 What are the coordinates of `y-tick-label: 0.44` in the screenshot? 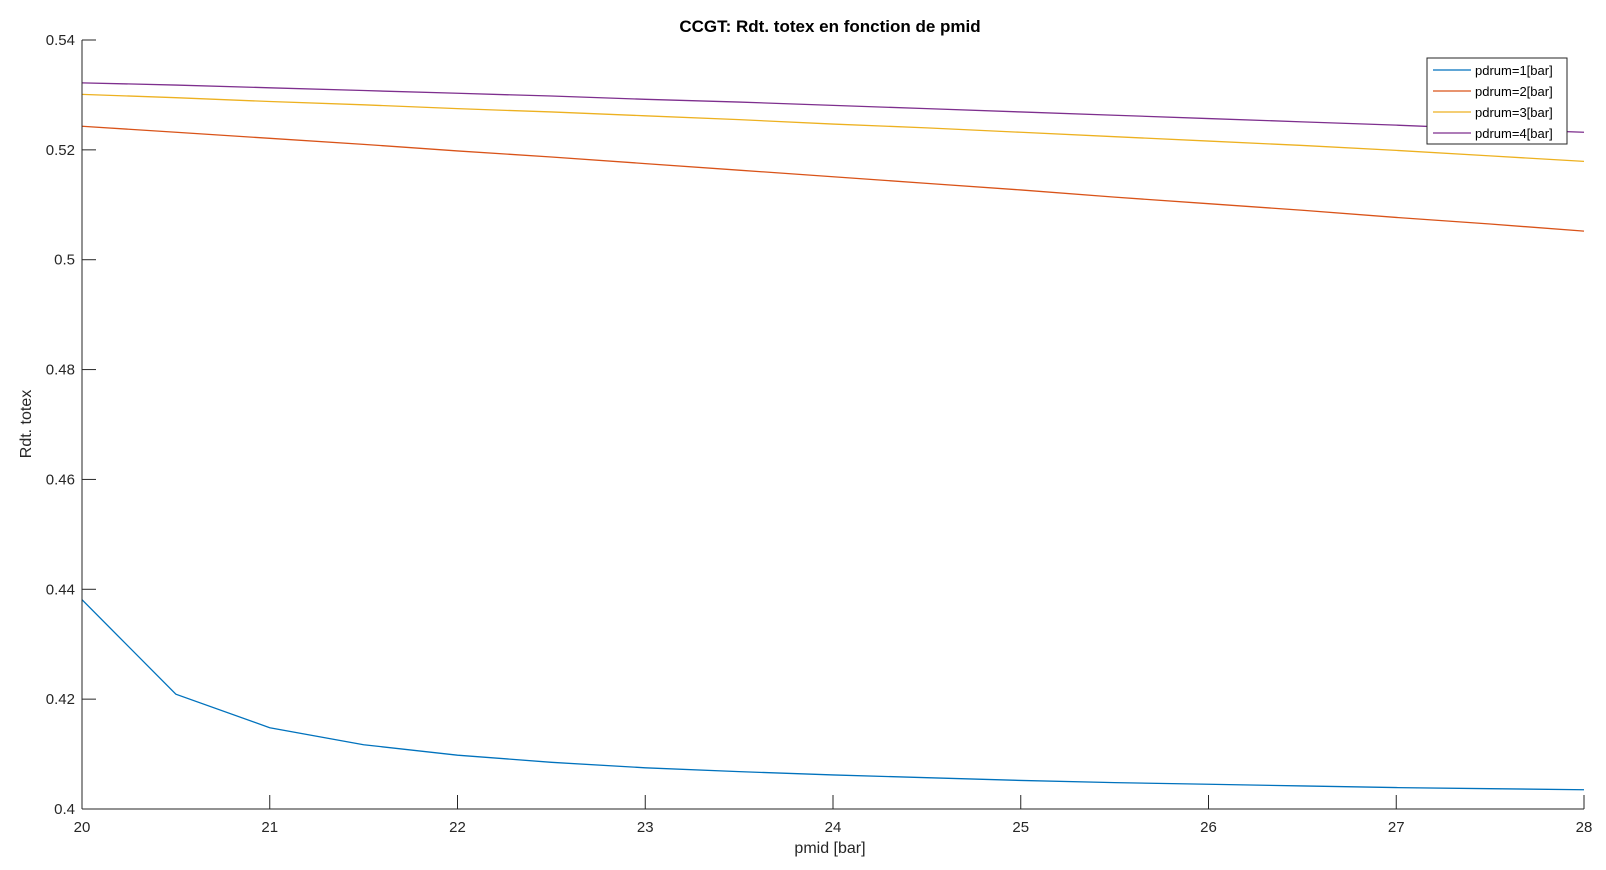 It's located at (60, 589).